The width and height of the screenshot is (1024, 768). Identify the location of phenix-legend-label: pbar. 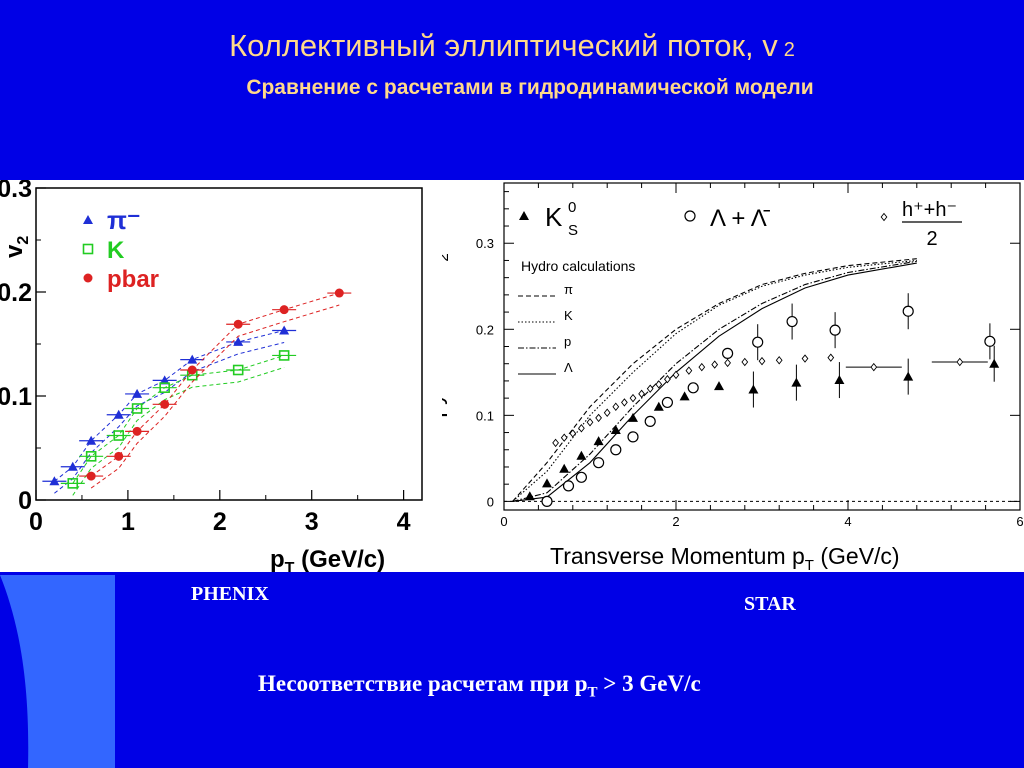
(133, 279).